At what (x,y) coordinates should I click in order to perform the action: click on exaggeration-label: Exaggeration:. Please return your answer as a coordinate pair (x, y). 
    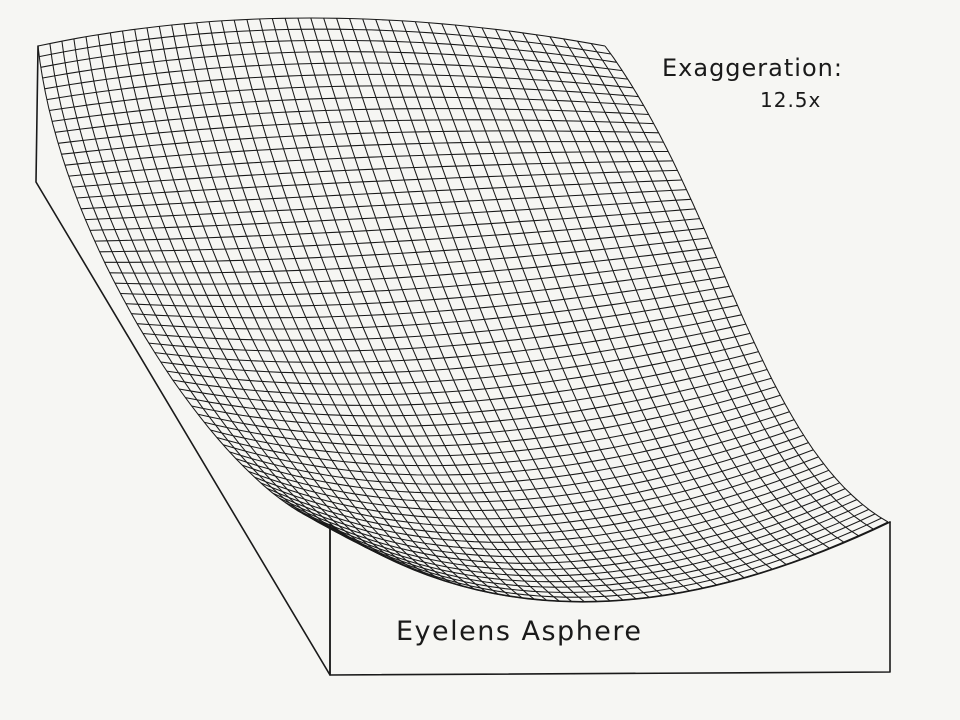
    Looking at the image, I should click on (752, 68).